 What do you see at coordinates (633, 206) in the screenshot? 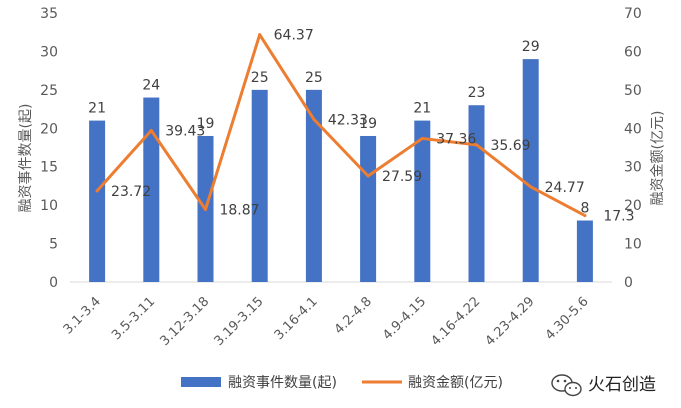
I see `right-axis-tick-label: 20` at bounding box center [633, 206].